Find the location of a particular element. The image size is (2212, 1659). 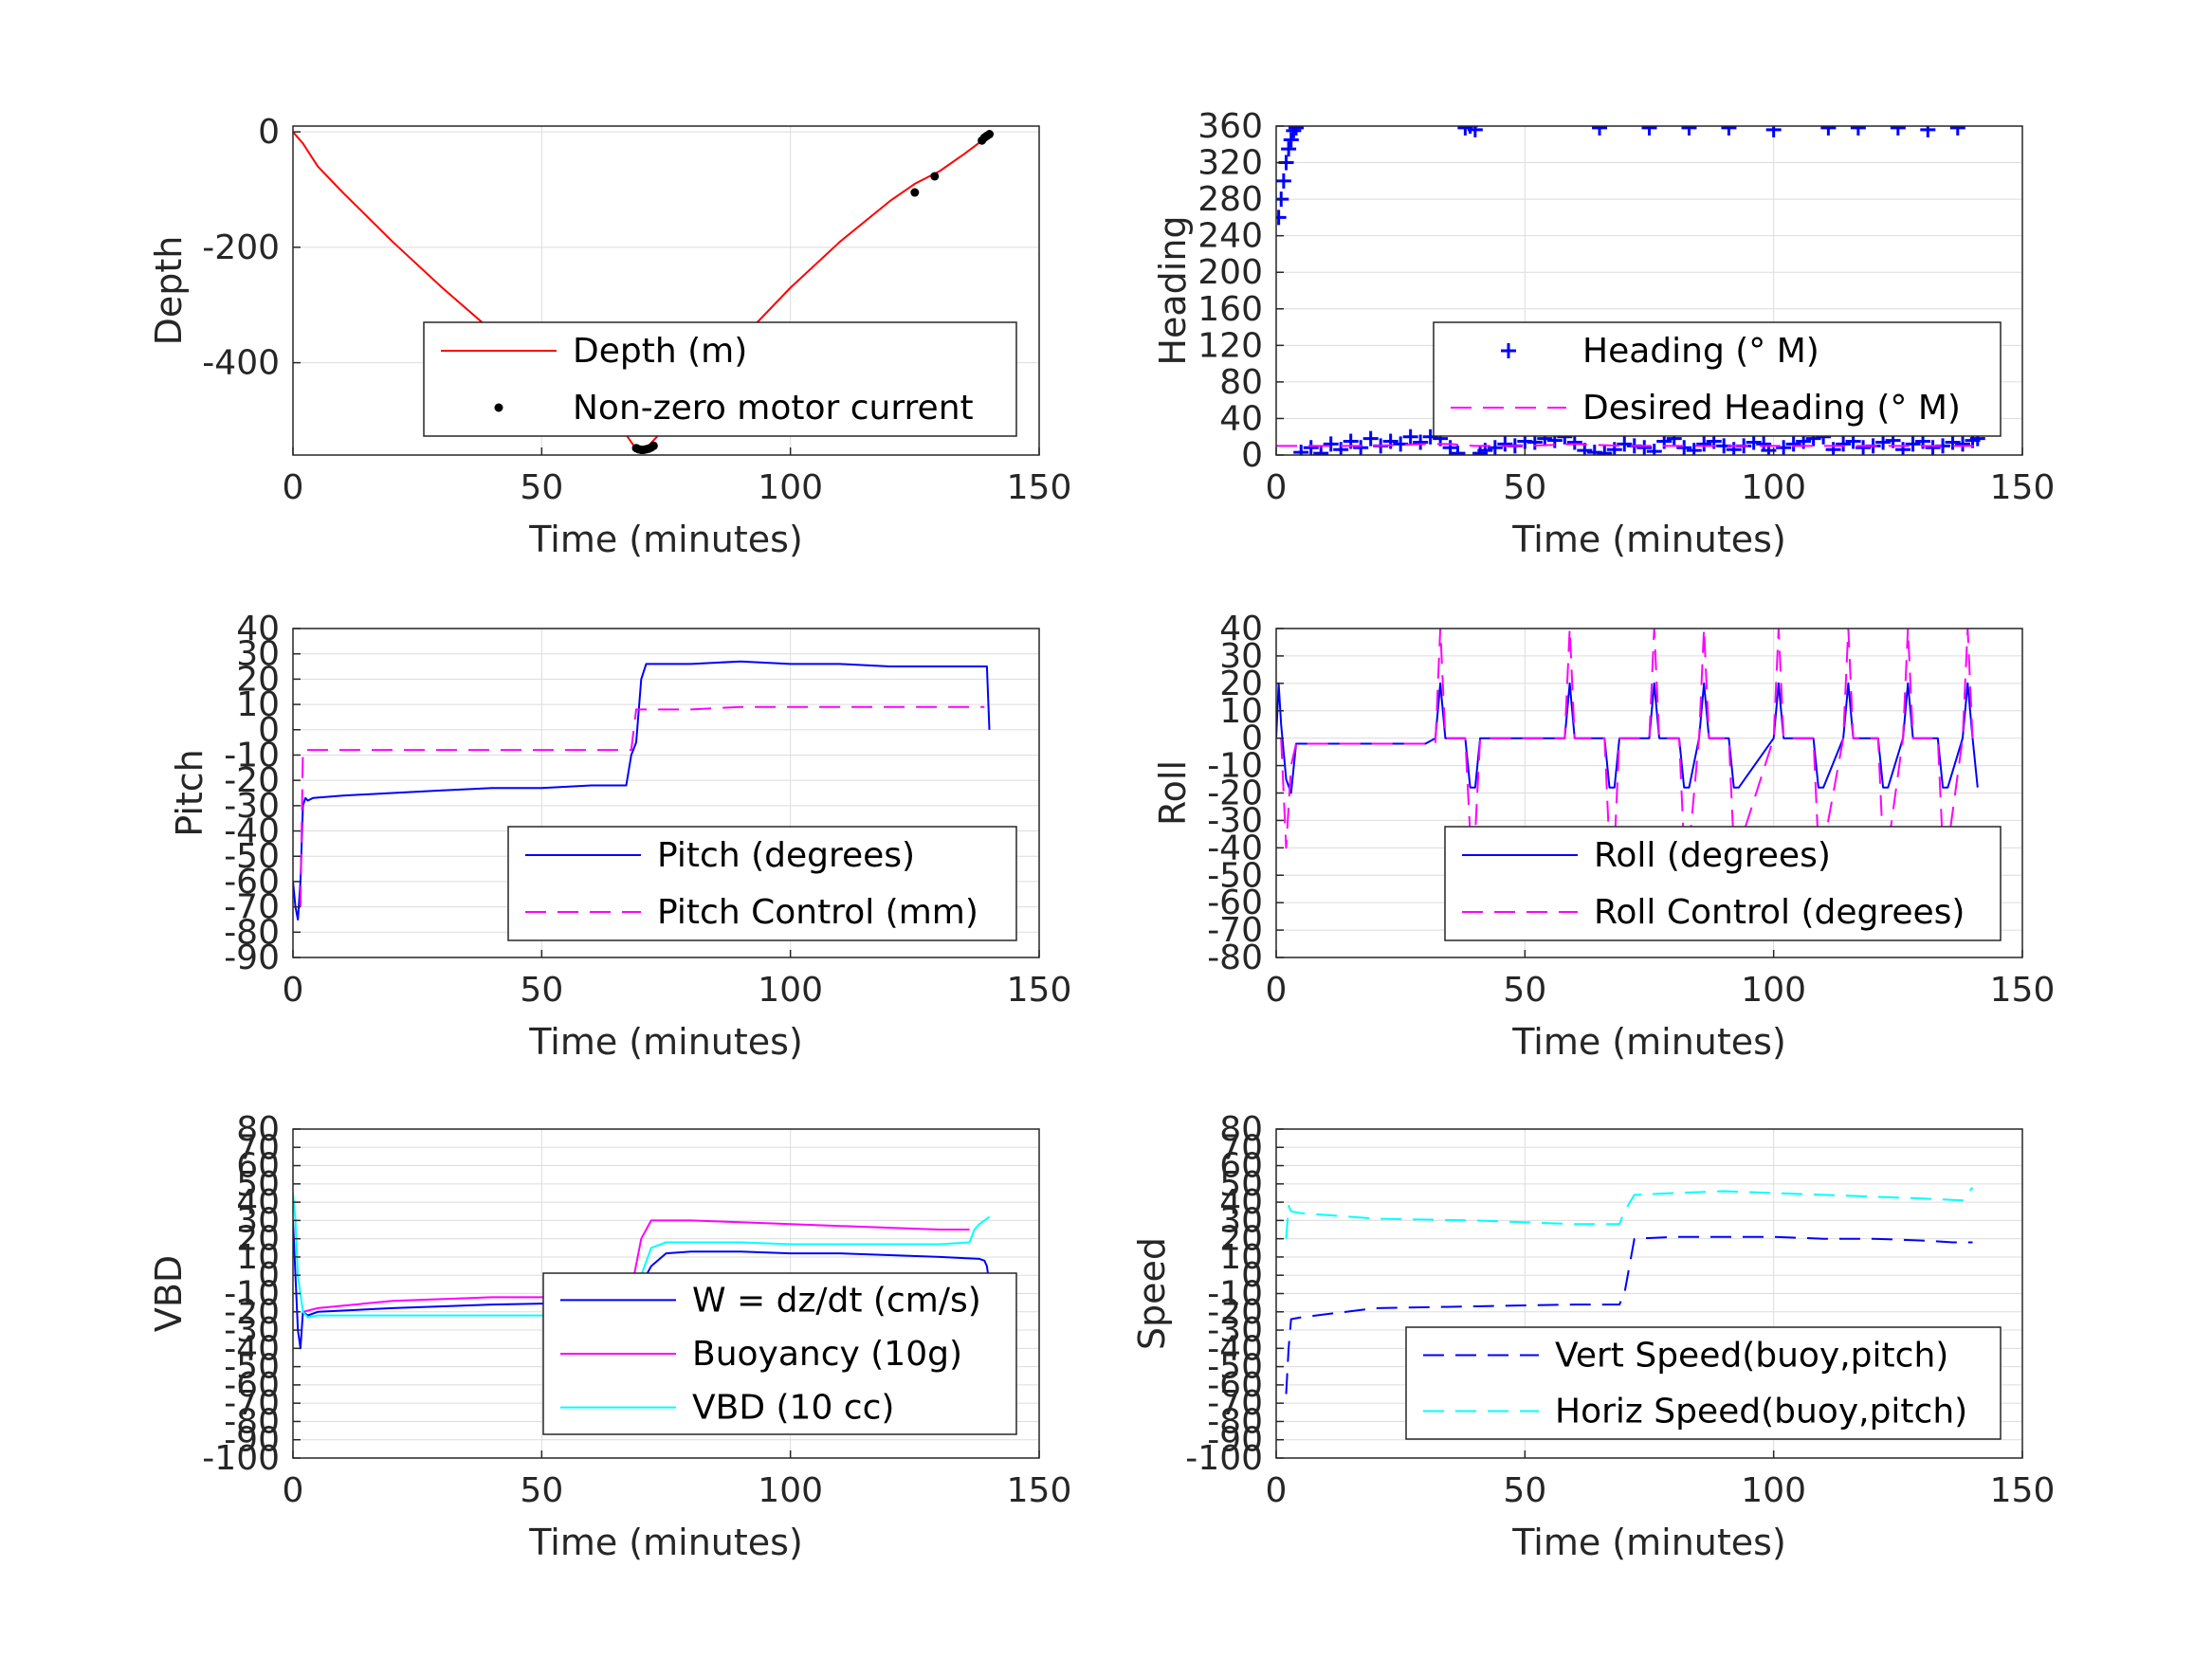

depth-legend-box is located at coordinates (720, 379).